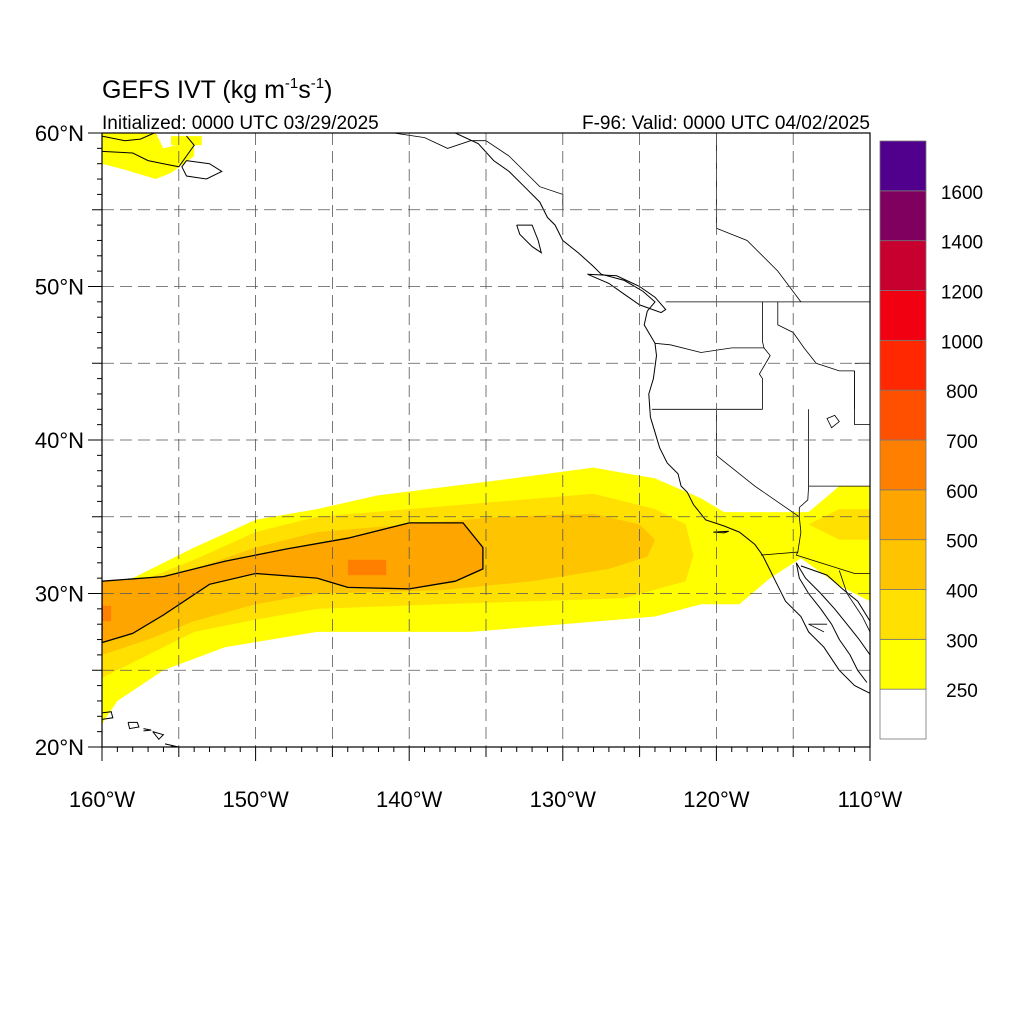  What do you see at coordinates (148, 151) in the screenshot?
I see `coastline-alaska-peninsula` at bounding box center [148, 151].